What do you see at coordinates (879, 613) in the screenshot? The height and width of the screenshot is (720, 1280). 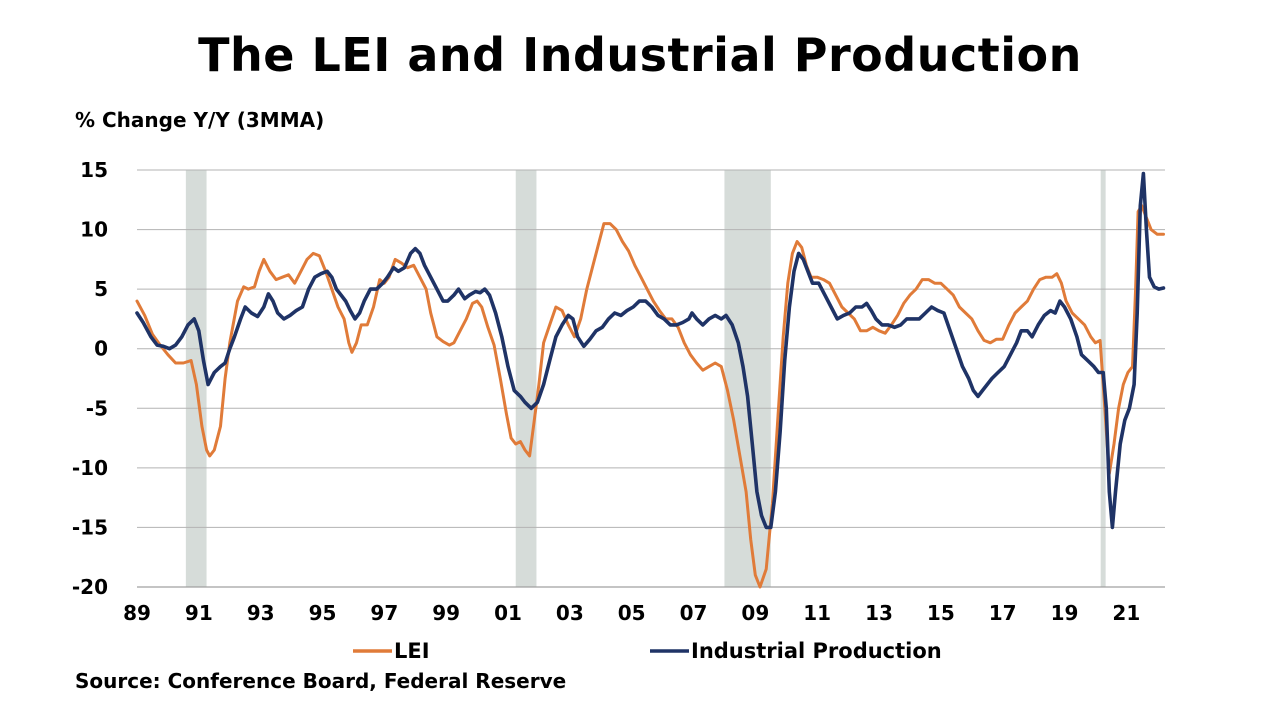 I see `x-tick-label: 13` at bounding box center [879, 613].